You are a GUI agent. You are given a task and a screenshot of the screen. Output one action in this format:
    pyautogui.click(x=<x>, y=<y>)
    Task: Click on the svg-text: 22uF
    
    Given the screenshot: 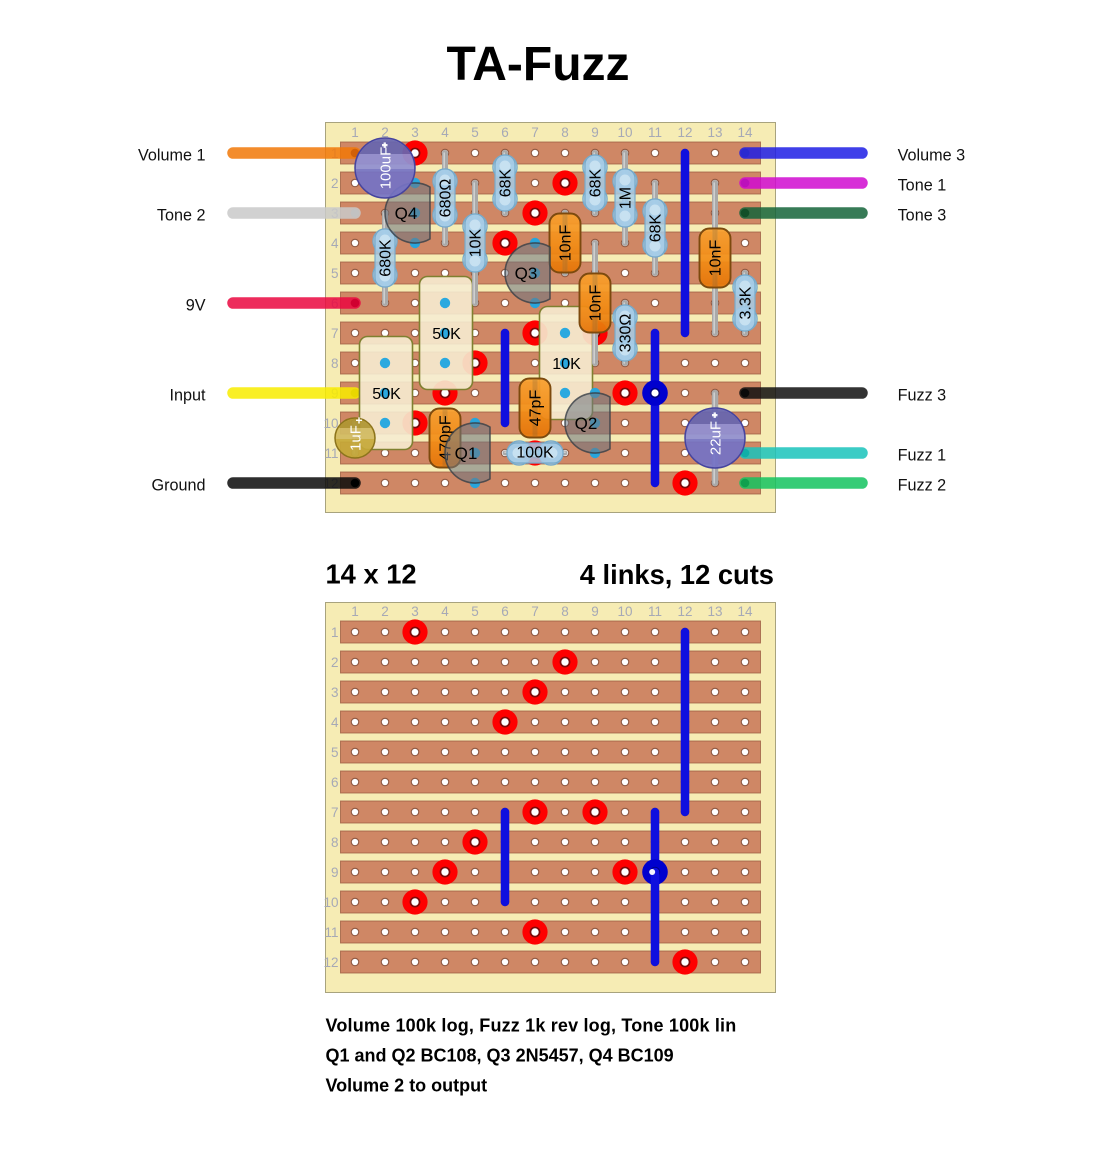 What is the action you would take?
    pyautogui.click(x=716, y=438)
    